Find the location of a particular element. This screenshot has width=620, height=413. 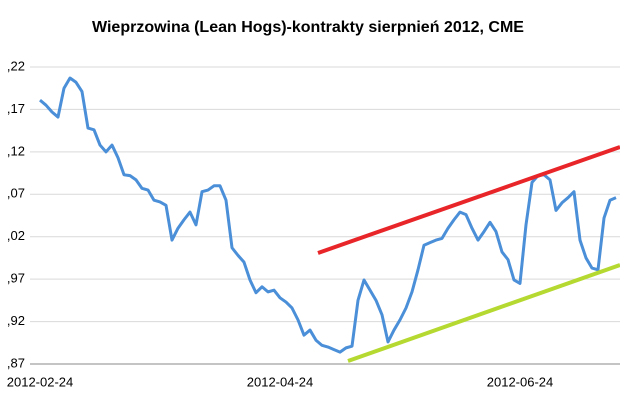

y-tick-label: ,12 is located at coordinates (16, 150).